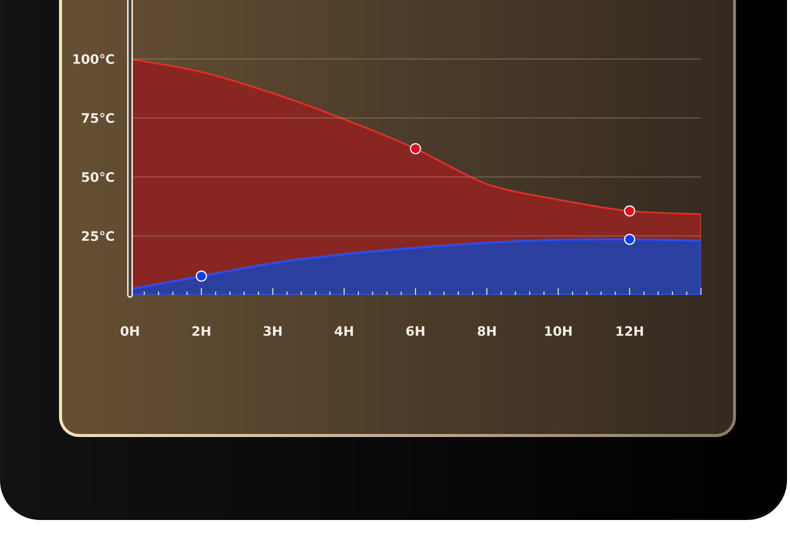  Describe the element at coordinates (343, 331) in the screenshot. I see `x-tick-label: 4H` at that location.